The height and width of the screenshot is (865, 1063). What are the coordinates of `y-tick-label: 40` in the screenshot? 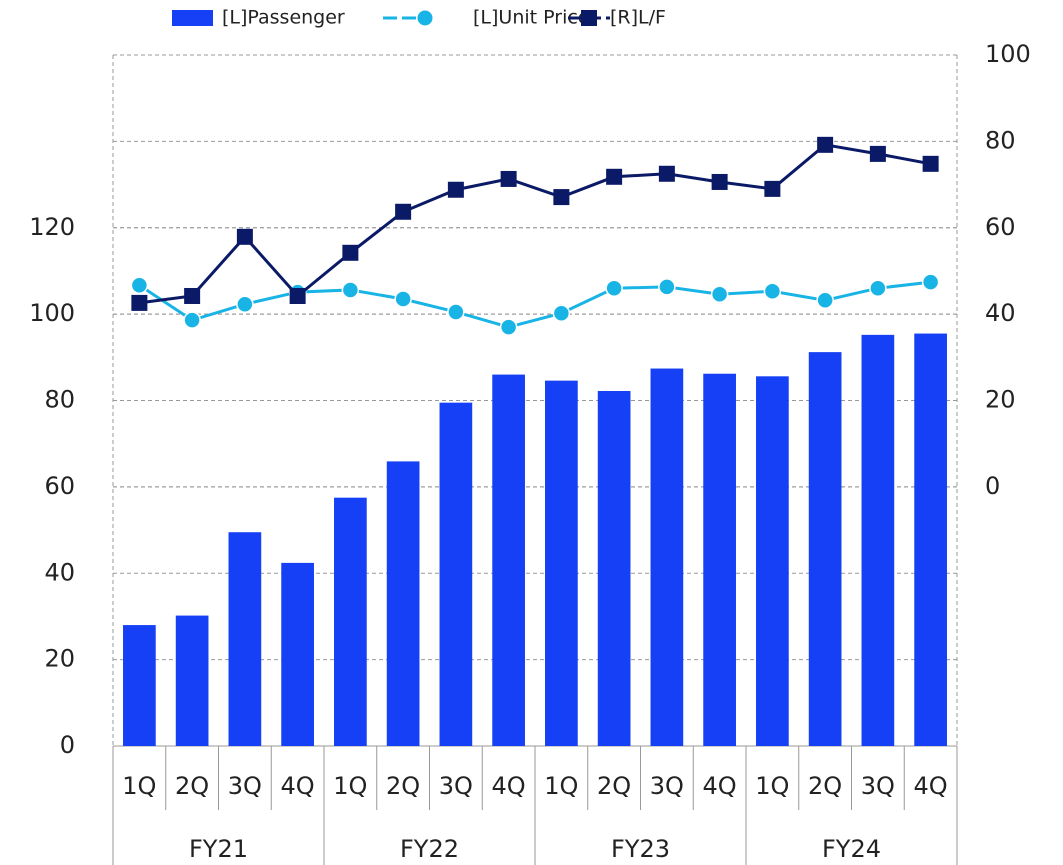 It's located at (59, 572).